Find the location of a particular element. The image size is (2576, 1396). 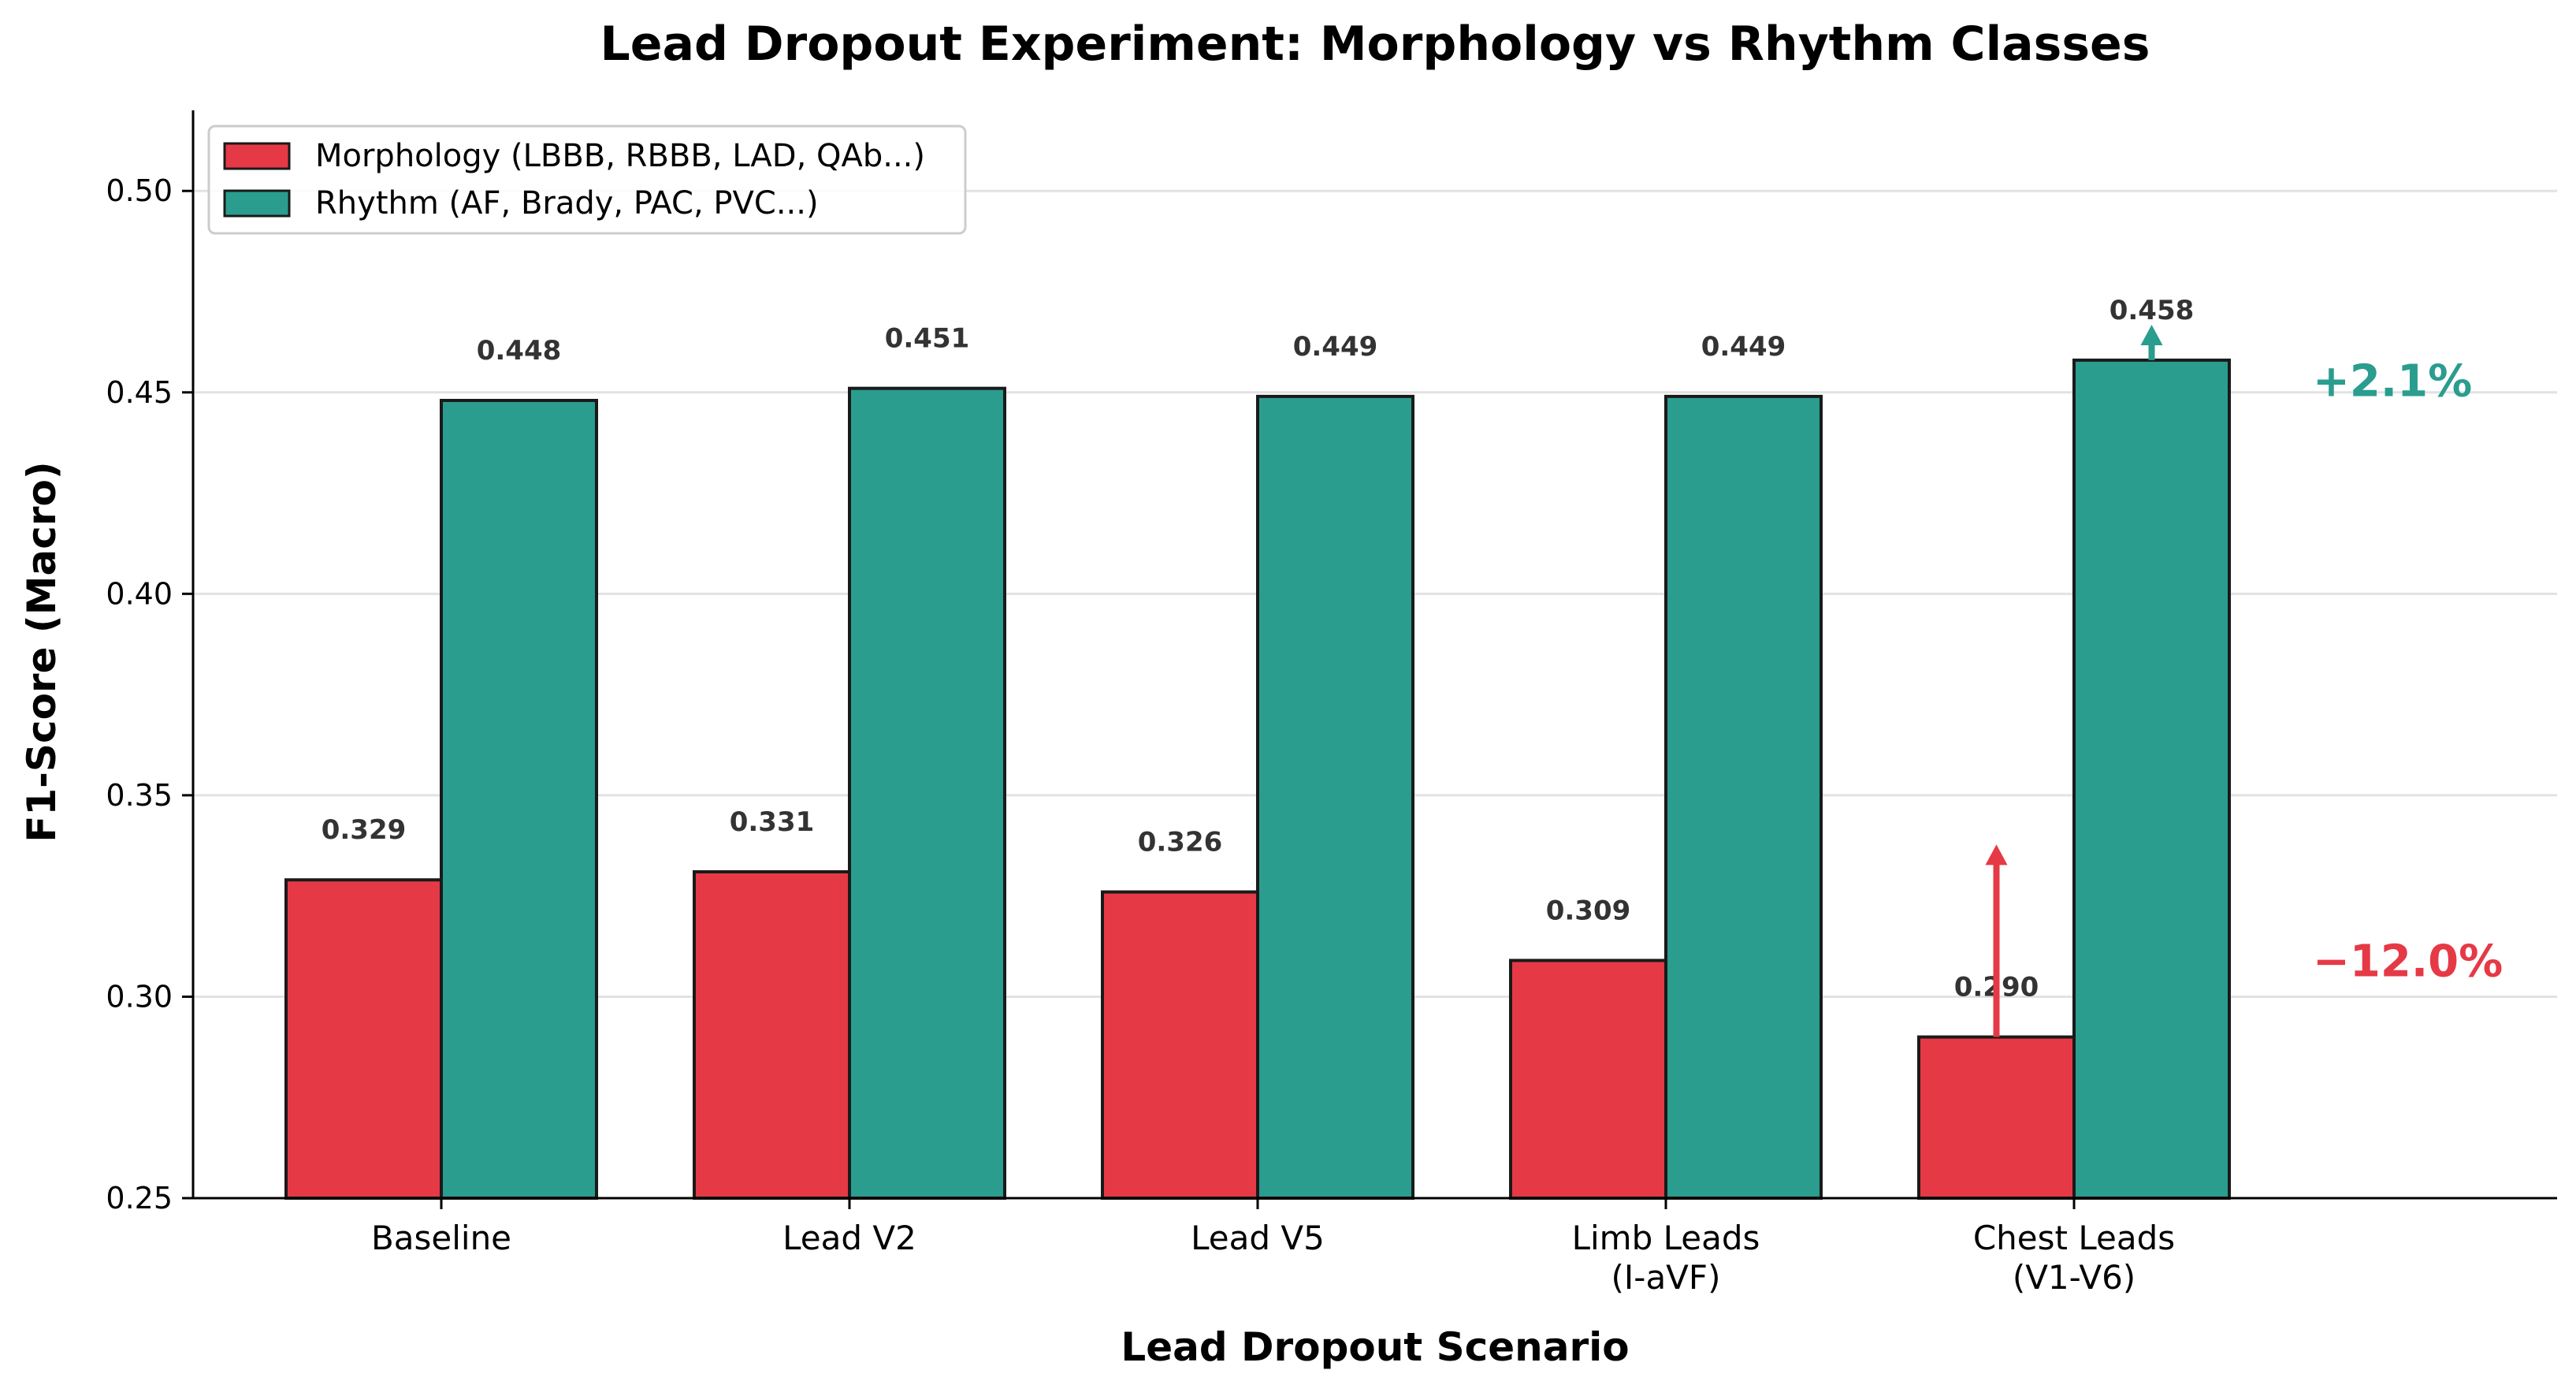

data-label: 0.326 is located at coordinates (1180, 843).